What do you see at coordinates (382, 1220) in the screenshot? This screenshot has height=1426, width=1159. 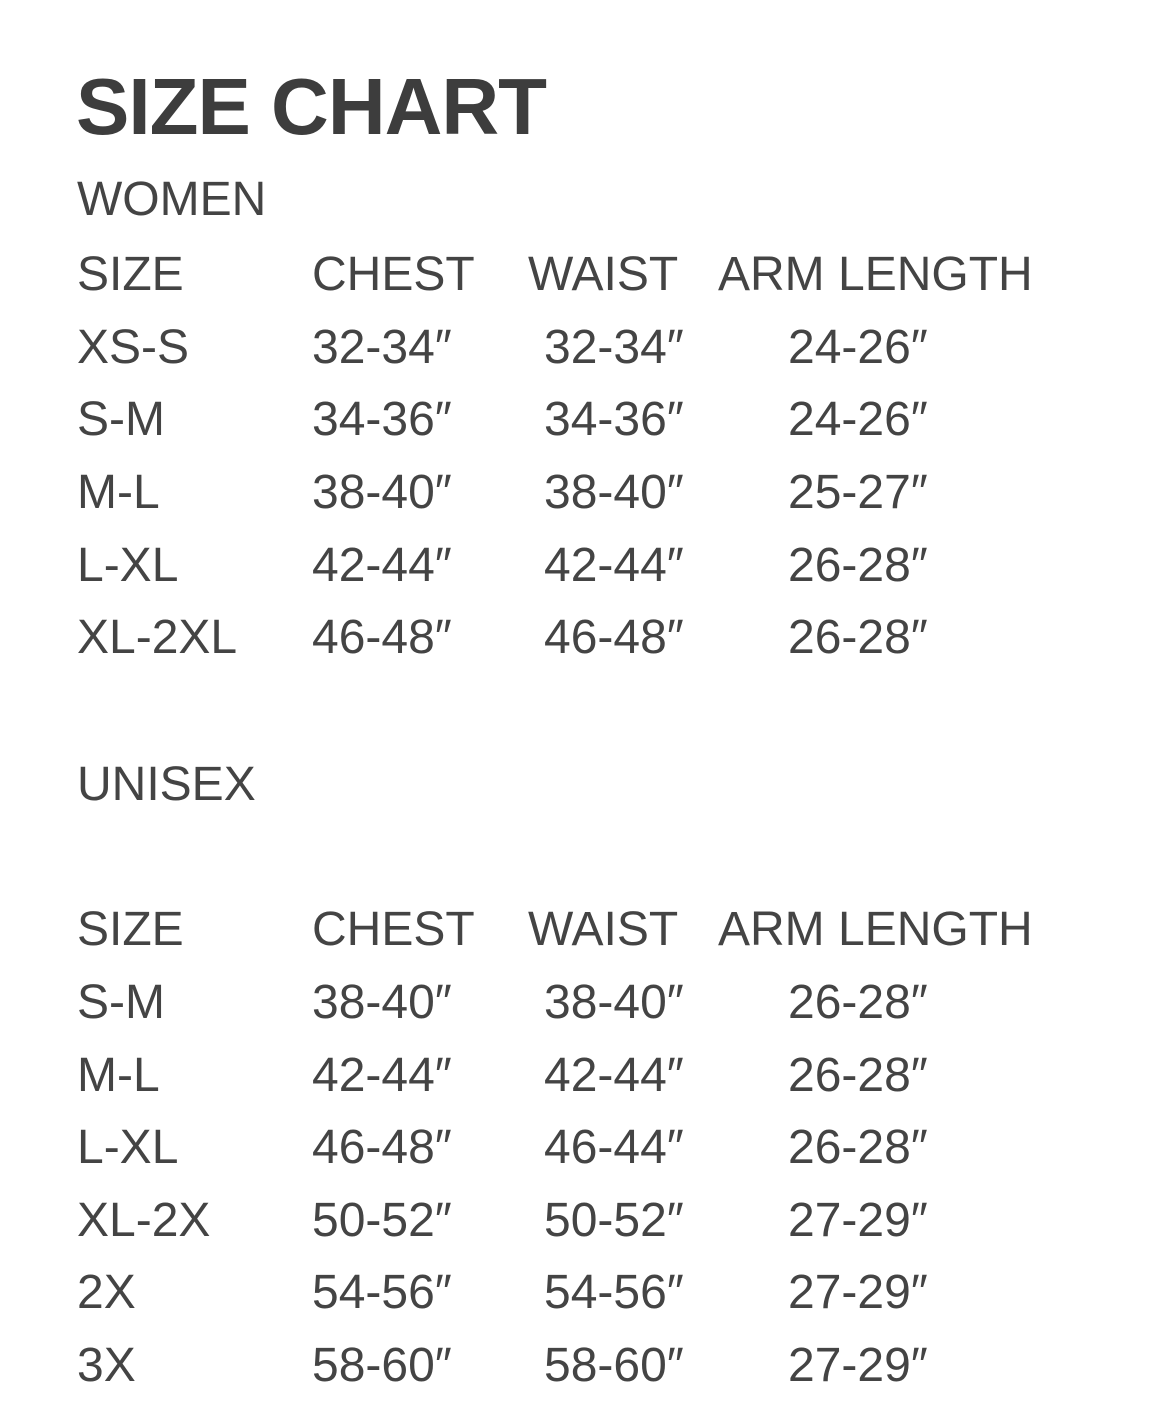 I see `table-cell-chest: 50-52″` at bounding box center [382, 1220].